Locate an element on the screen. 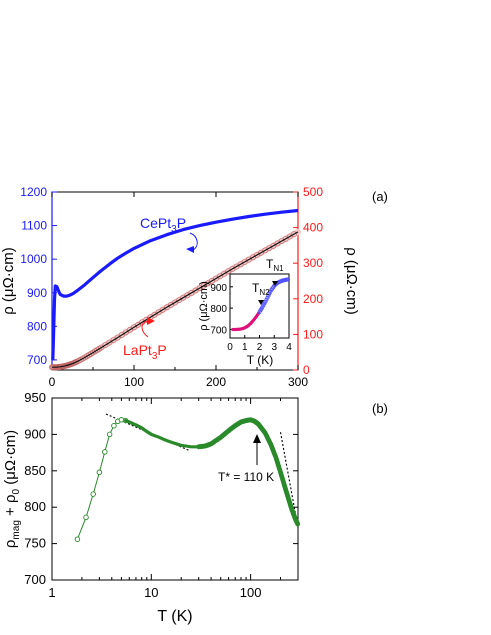 This screenshot has height=635, width=491. panel-b-frame is located at coordinates (175, 489).